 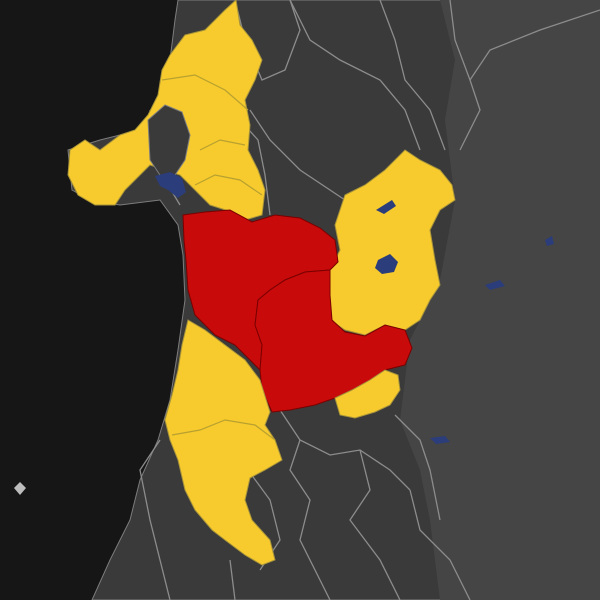 I want to click on lake-north, so click(x=170, y=185).